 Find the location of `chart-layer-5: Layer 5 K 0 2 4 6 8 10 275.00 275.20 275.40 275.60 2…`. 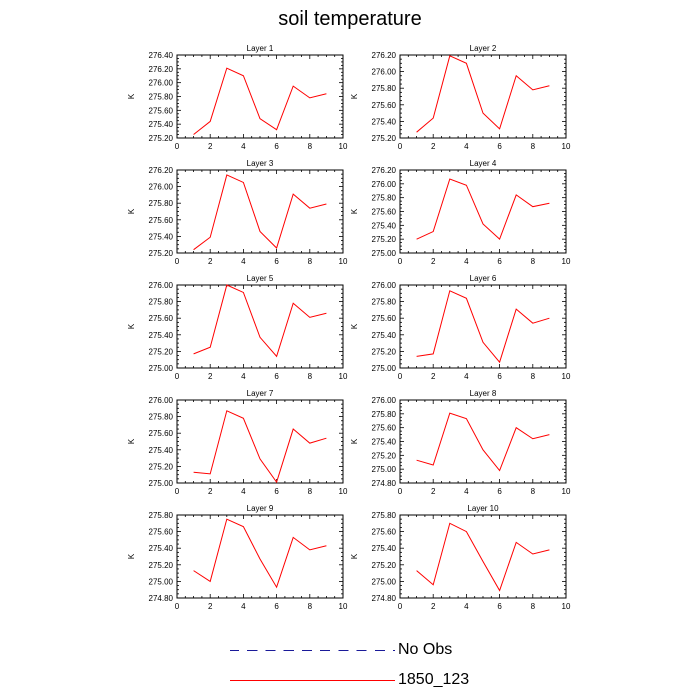

chart-layer-5: Layer 5 K 0 2 4 6 8 10 275.00 275.20 275.40 275.60 2… is located at coordinates (237, 327).